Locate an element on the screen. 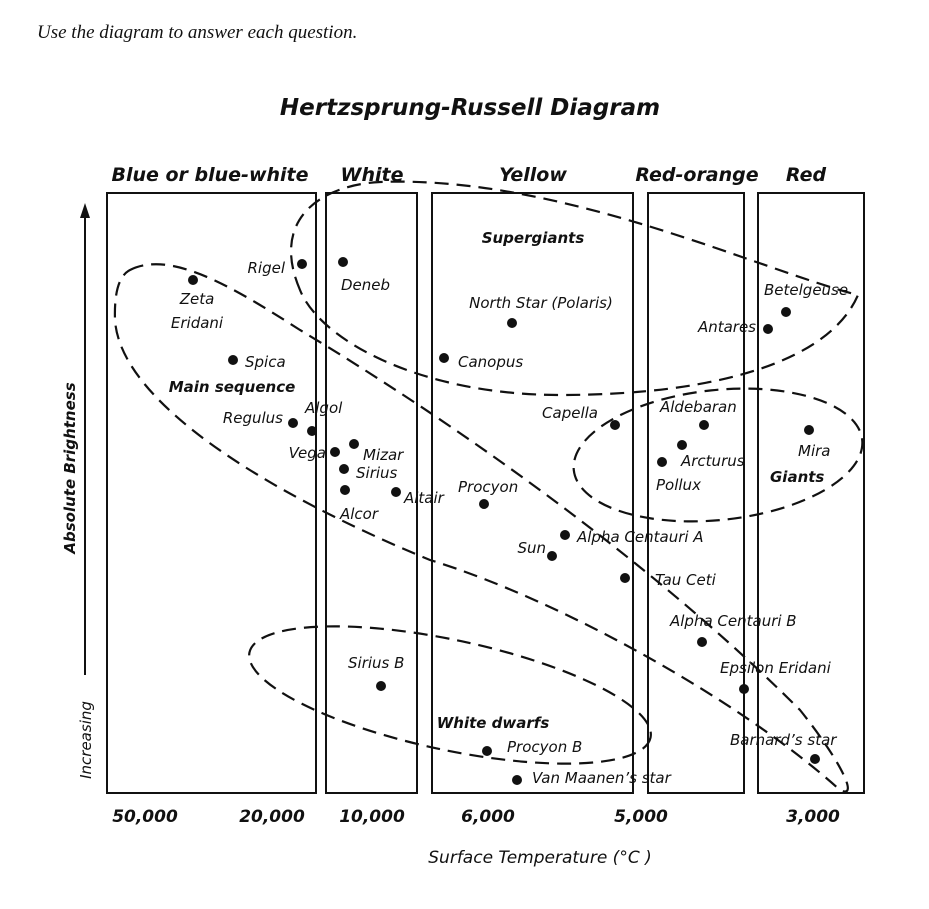 The image size is (929, 909). star-label-line: North Star (Polaris) is located at coordinates (541, 303).